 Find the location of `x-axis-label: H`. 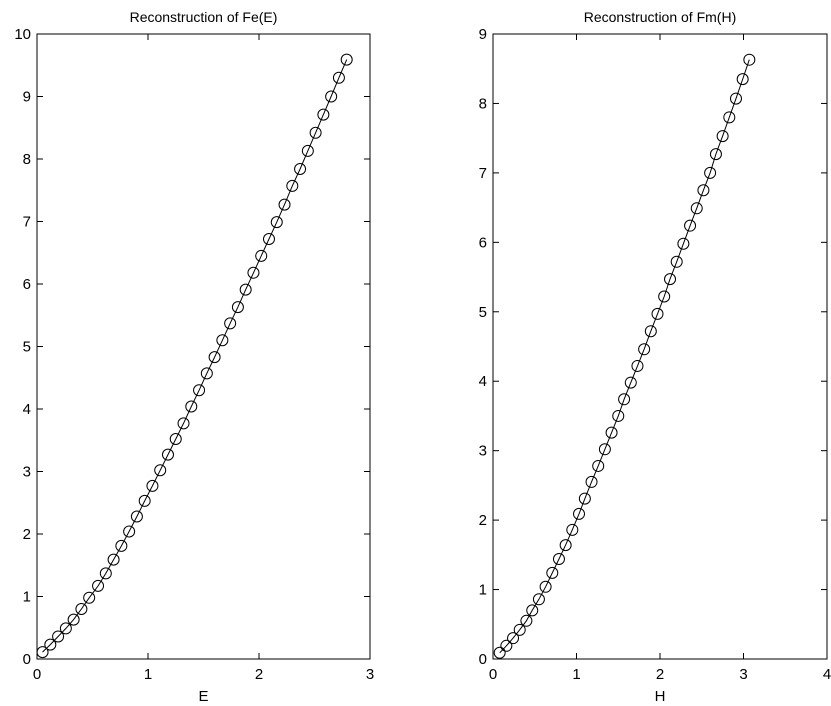

x-axis-label: H is located at coordinates (660, 696).